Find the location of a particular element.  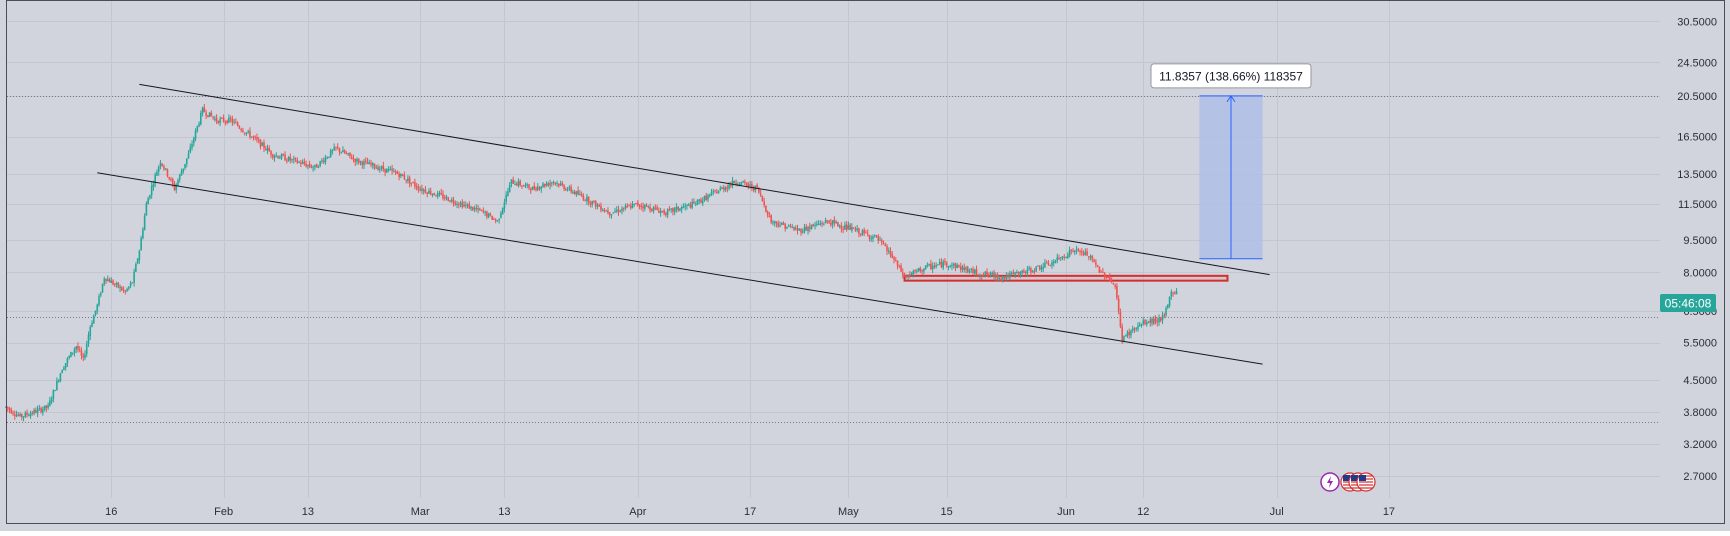

x-tick-label: 17 is located at coordinates (750, 512).